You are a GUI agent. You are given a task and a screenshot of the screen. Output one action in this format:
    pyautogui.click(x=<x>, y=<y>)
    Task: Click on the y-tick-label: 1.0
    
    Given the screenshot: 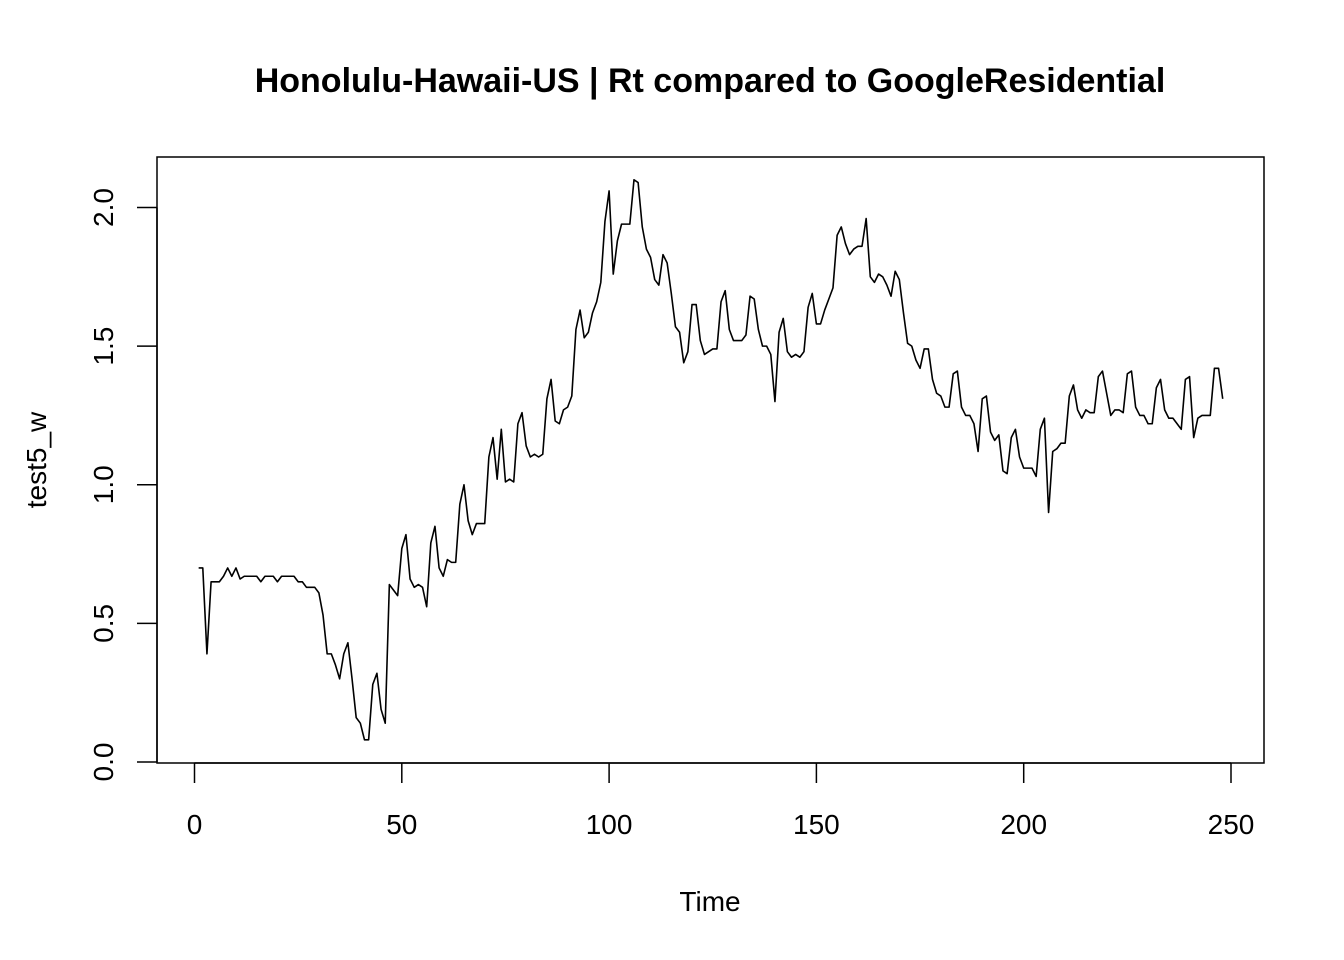 What is the action you would take?
    pyautogui.click(x=103, y=484)
    